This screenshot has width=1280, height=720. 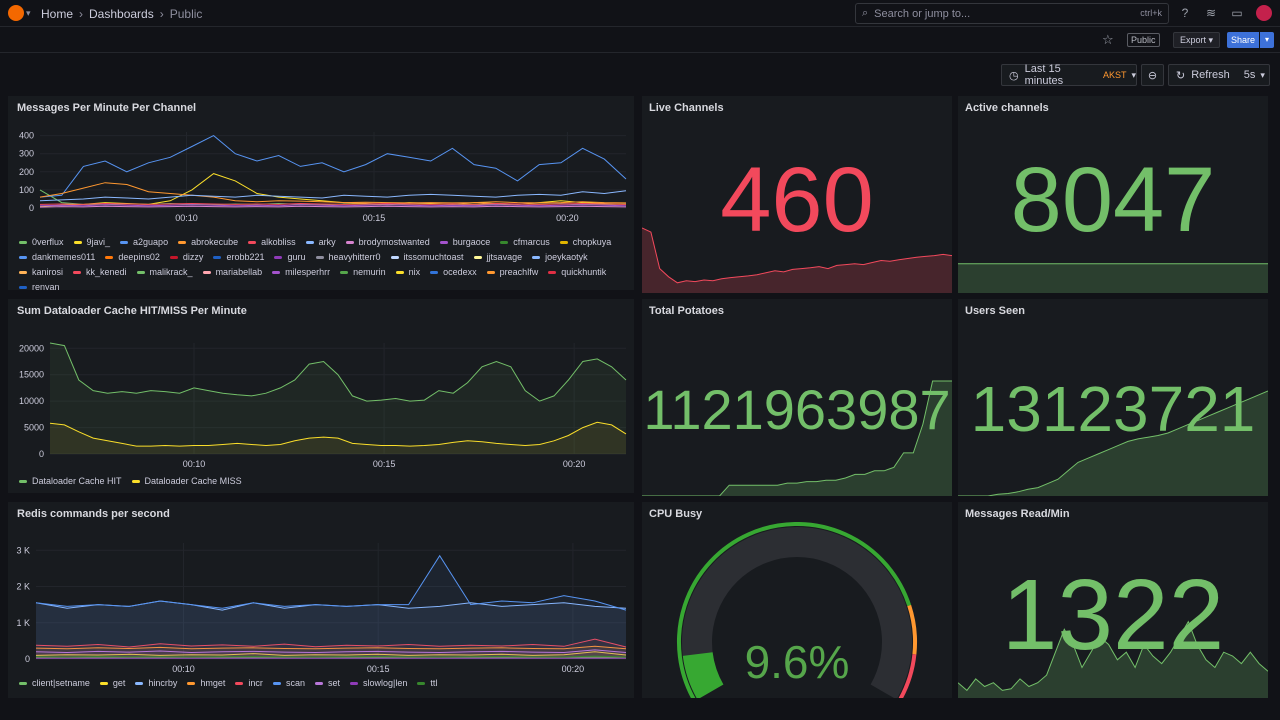 What do you see at coordinates (1143, 40) in the screenshot?
I see `public-badge: Public` at bounding box center [1143, 40].